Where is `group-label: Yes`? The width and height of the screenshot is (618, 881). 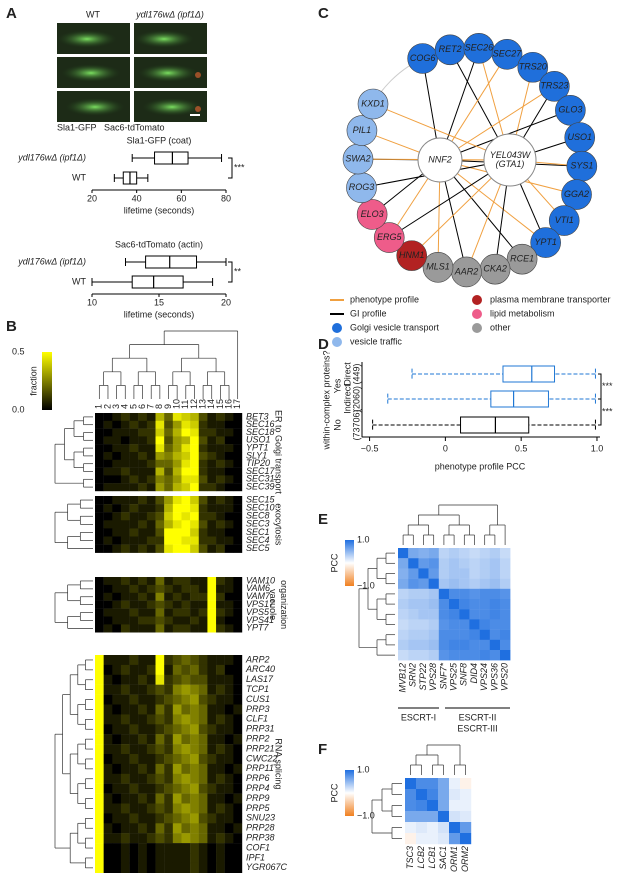
group-label: Yes is located at coordinates (337, 385).